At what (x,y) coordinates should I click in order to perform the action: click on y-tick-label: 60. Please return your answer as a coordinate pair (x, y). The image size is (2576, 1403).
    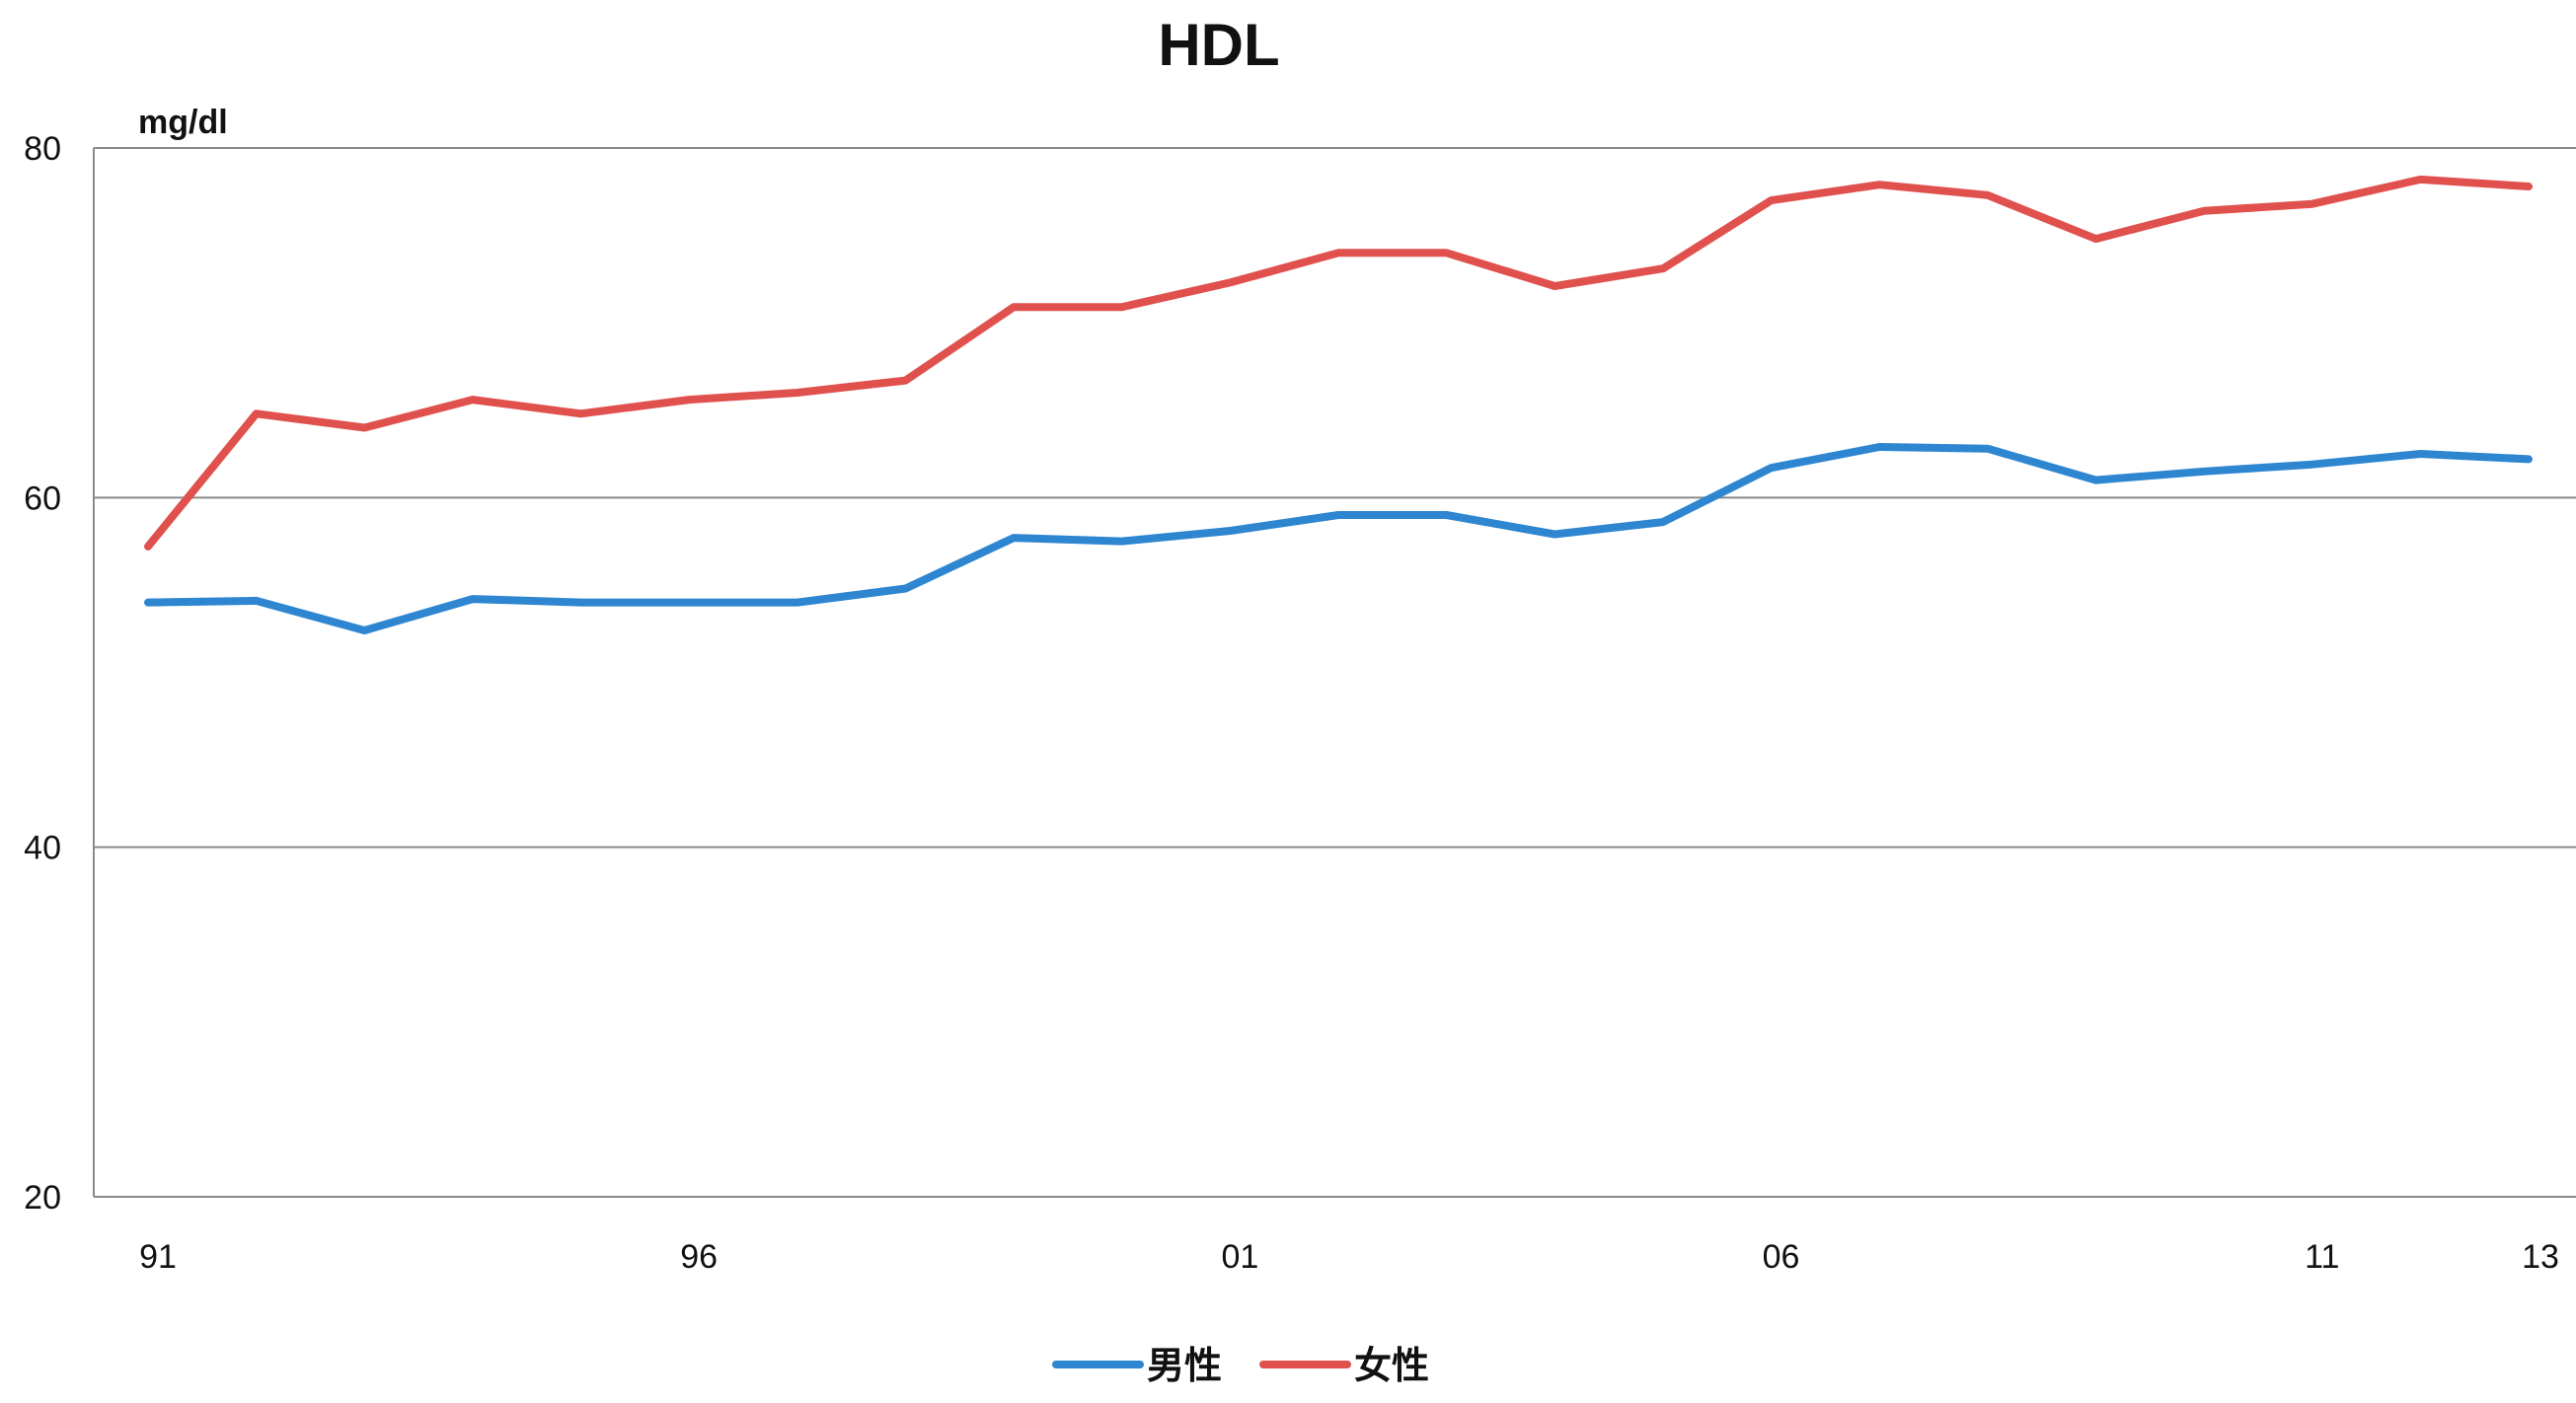
    Looking at the image, I should click on (43, 498).